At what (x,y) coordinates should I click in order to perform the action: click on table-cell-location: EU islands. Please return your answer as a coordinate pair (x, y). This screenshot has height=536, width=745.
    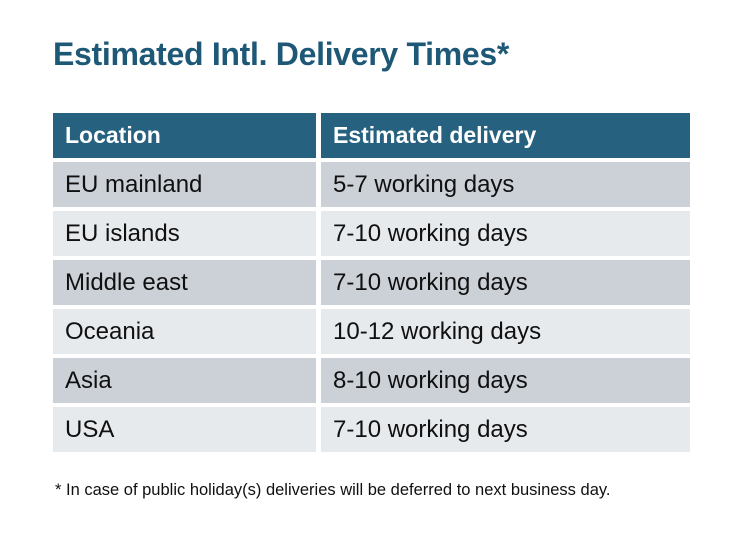
    Looking at the image, I should click on (184, 233).